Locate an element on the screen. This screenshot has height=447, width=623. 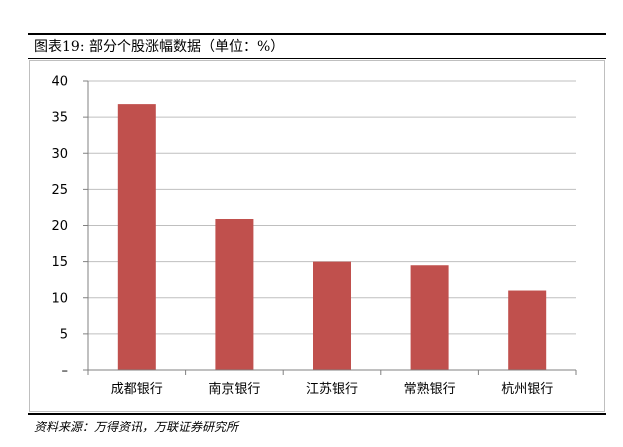
x-tick-label: 南京银行 is located at coordinates (234, 389).